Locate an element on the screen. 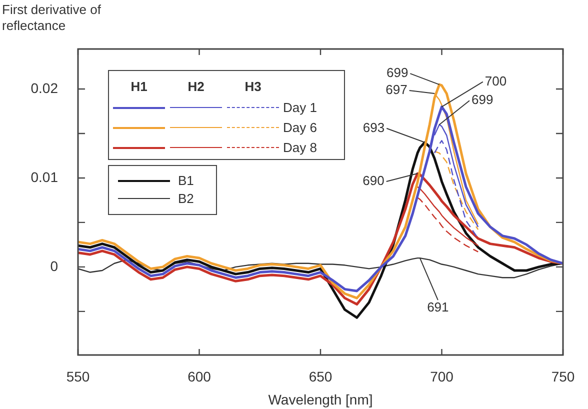 Image resolution: width=588 pixels, height=409 pixels. y-tick-label: 0 is located at coordinates (54, 266).